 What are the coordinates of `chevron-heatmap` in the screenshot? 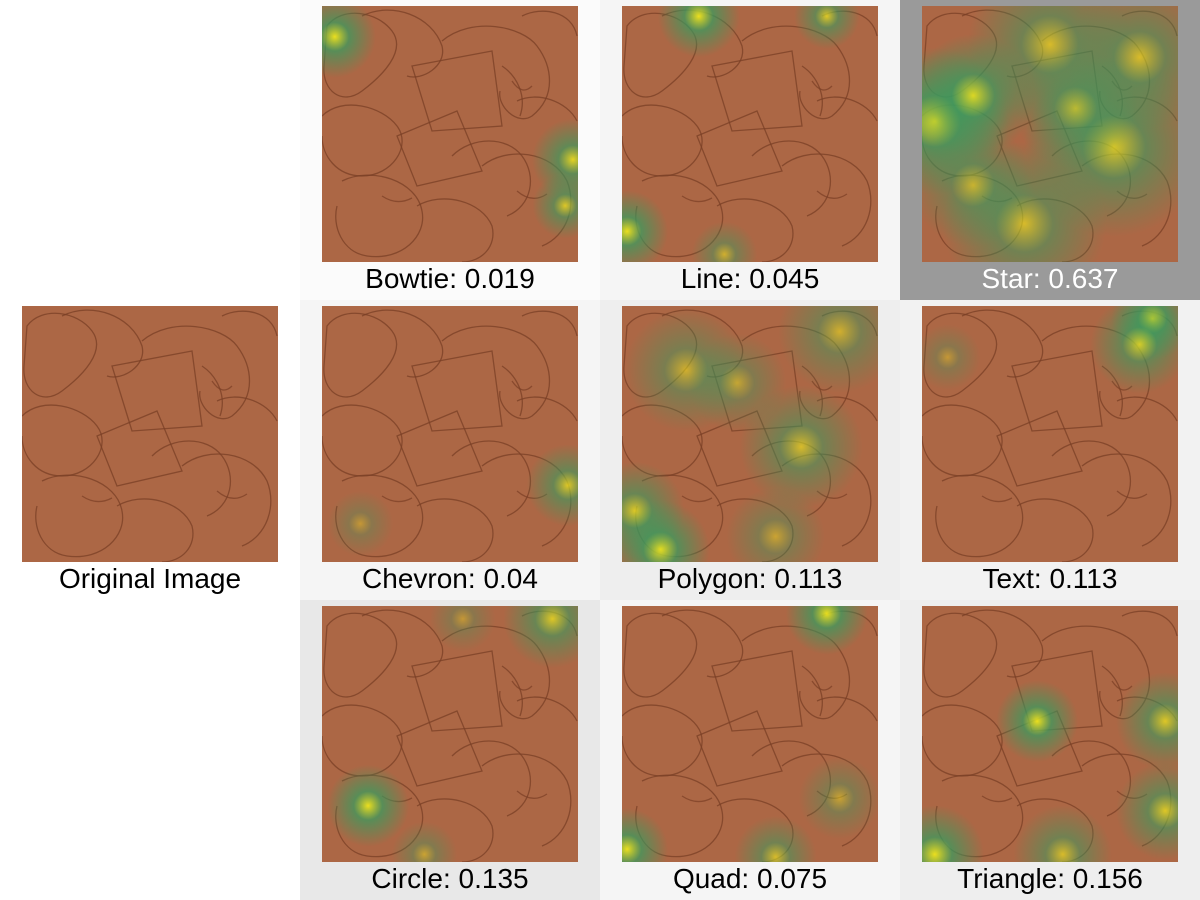 It's located at (450, 434).